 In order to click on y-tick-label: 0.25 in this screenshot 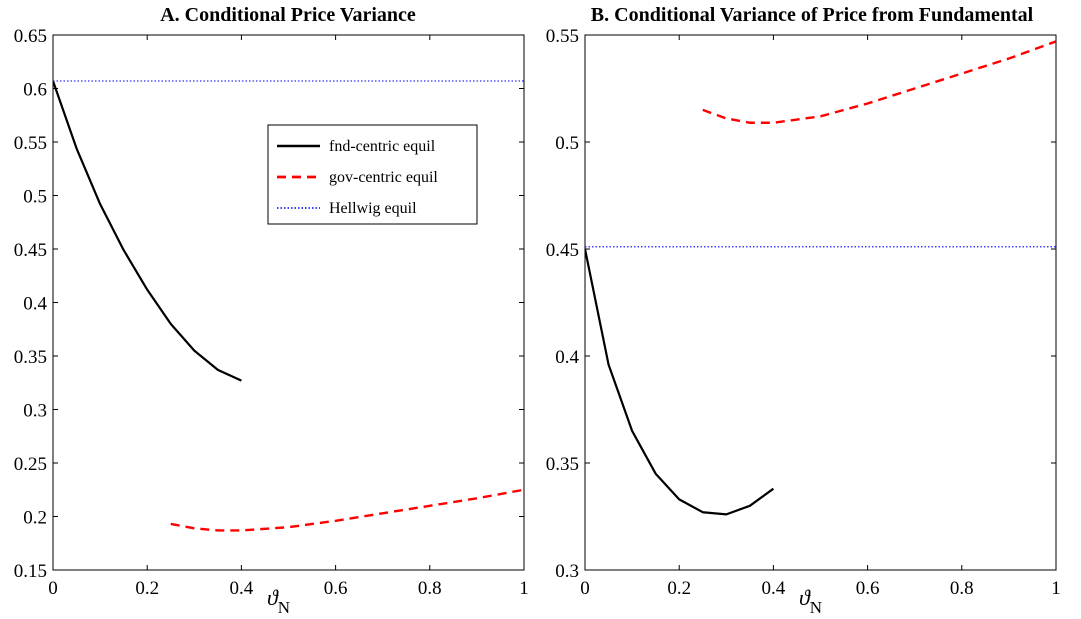, I will do `click(30, 464)`.